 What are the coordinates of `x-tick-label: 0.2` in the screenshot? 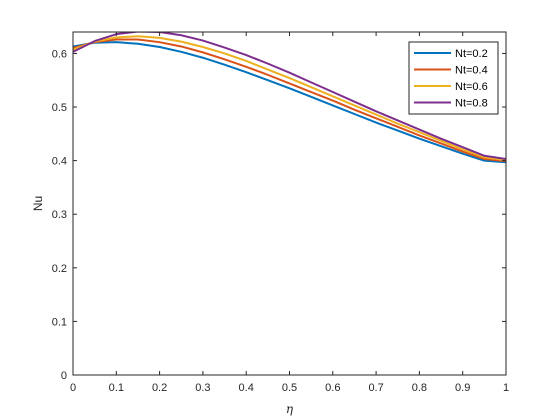 It's located at (159, 388).